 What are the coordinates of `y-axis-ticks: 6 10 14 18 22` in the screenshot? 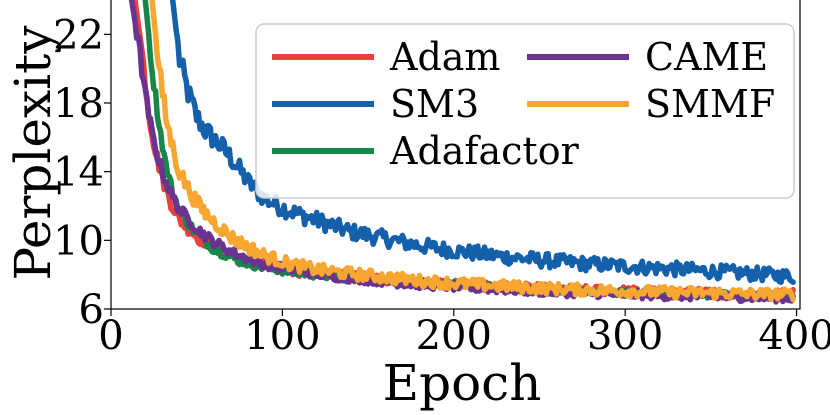 It's located at (82, 172).